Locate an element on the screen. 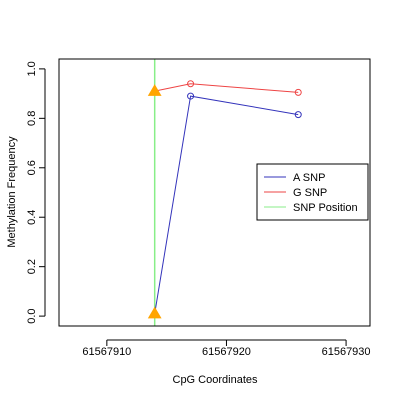 This screenshot has height=405, width=400. a-snp-snp-point is located at coordinates (154, 312).